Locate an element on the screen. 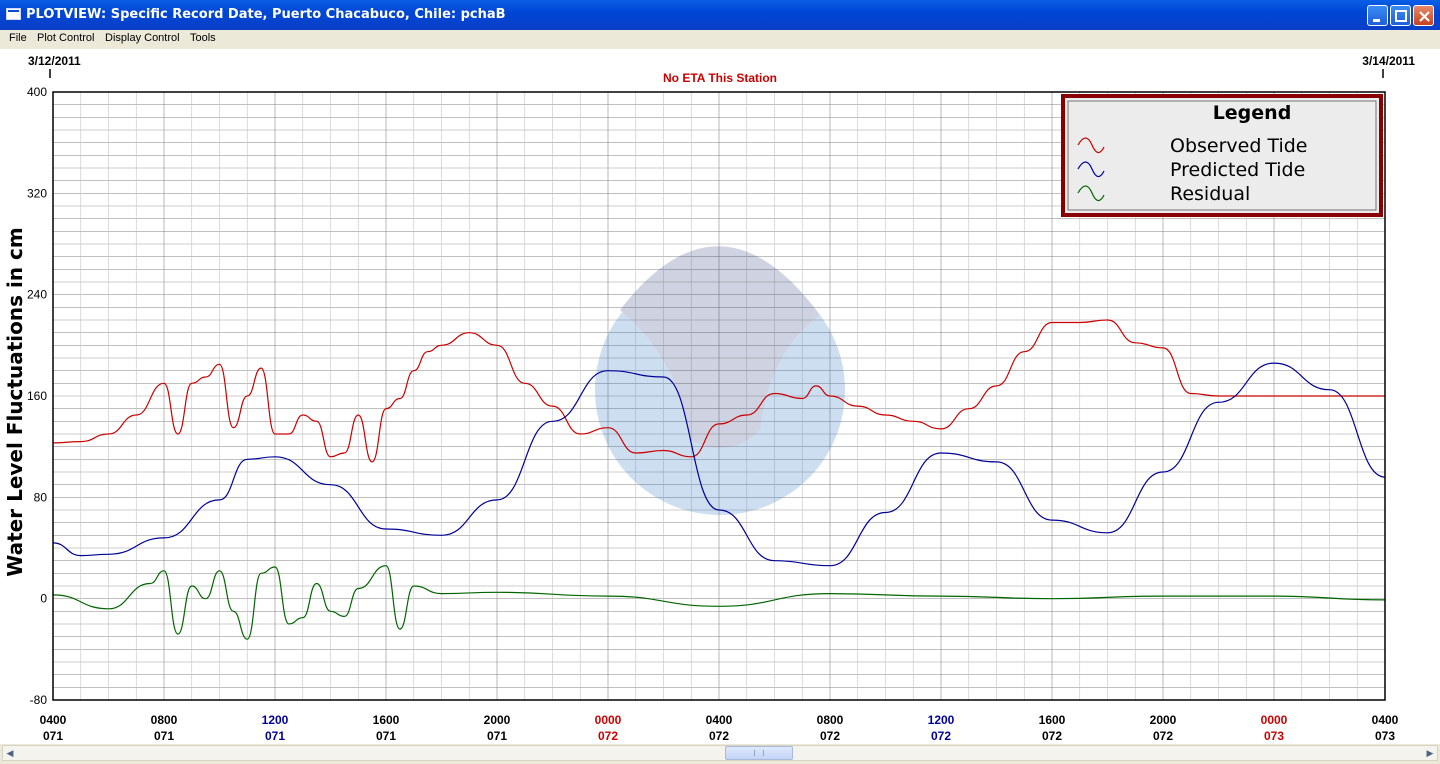  start-date-label: 3/12/2011 is located at coordinates (54, 61).